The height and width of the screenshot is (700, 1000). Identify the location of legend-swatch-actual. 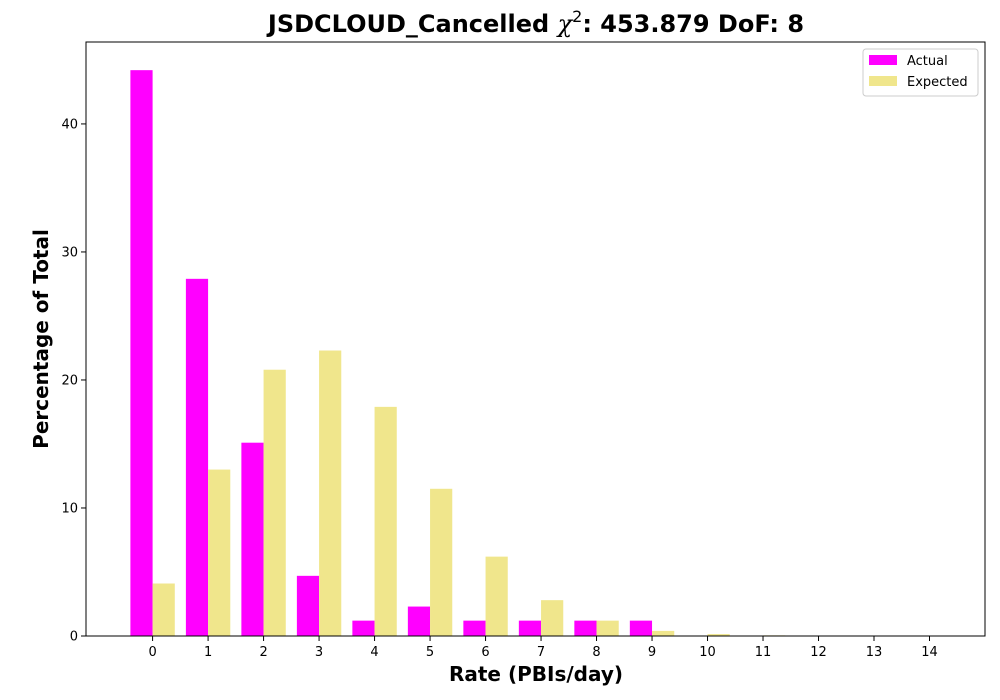
(883, 60).